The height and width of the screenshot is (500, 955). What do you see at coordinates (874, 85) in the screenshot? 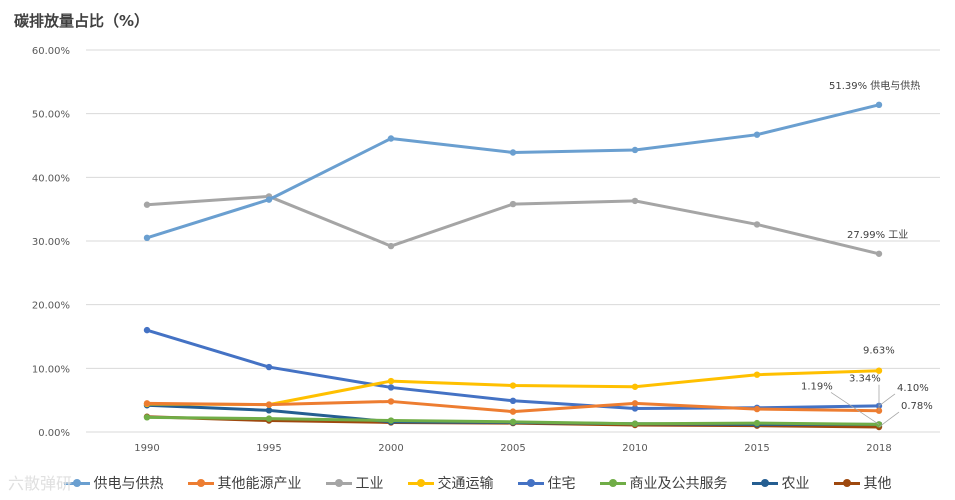
I see `data-label: 51.39% 供电与供热` at bounding box center [874, 85].